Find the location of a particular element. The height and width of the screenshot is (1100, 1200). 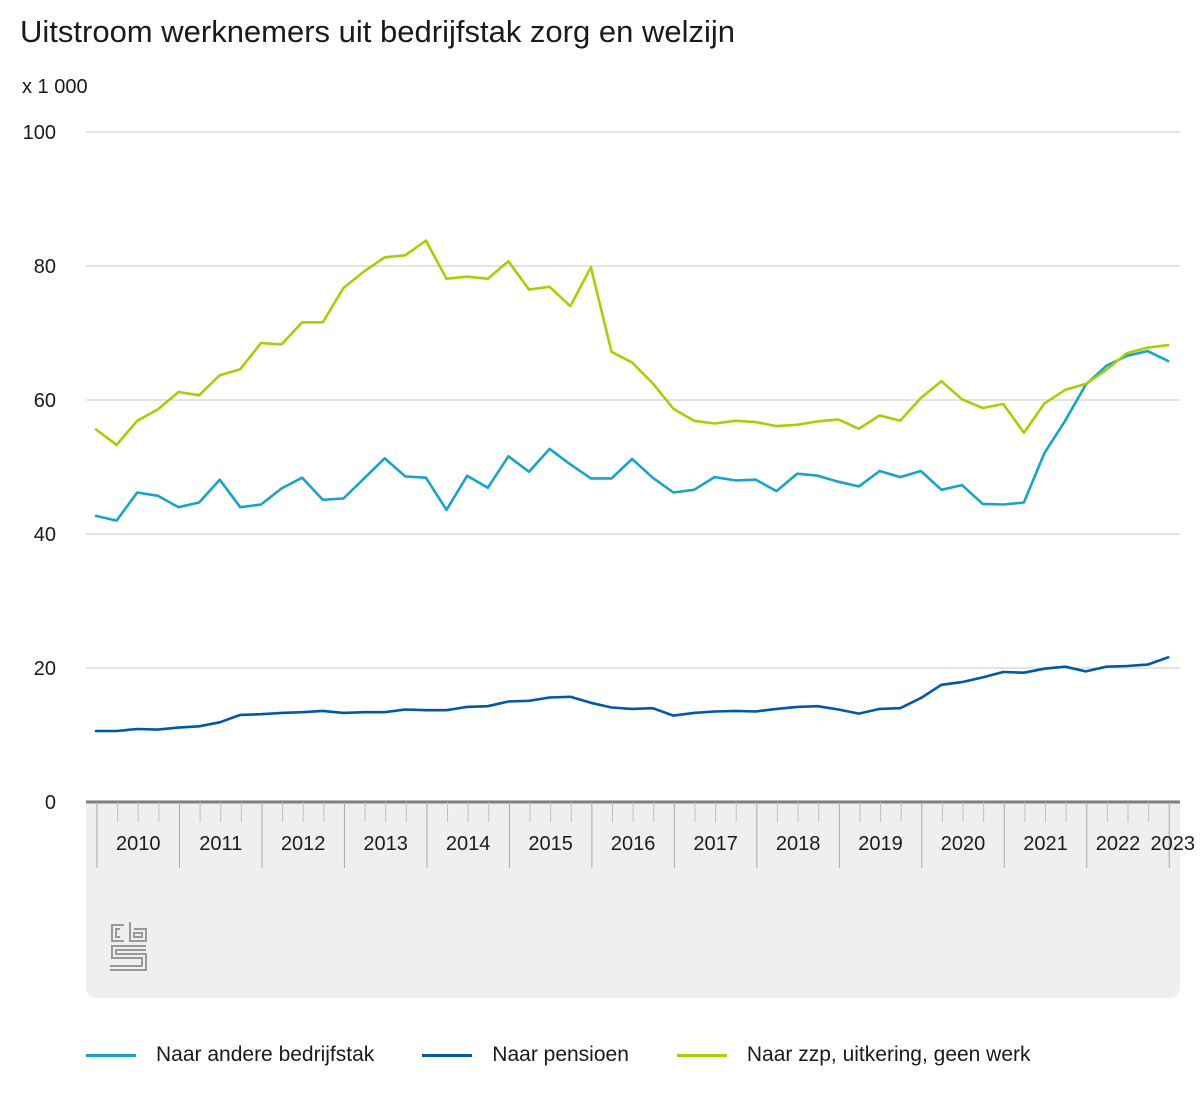

x-tick-label: 2017 is located at coordinates (715, 844).